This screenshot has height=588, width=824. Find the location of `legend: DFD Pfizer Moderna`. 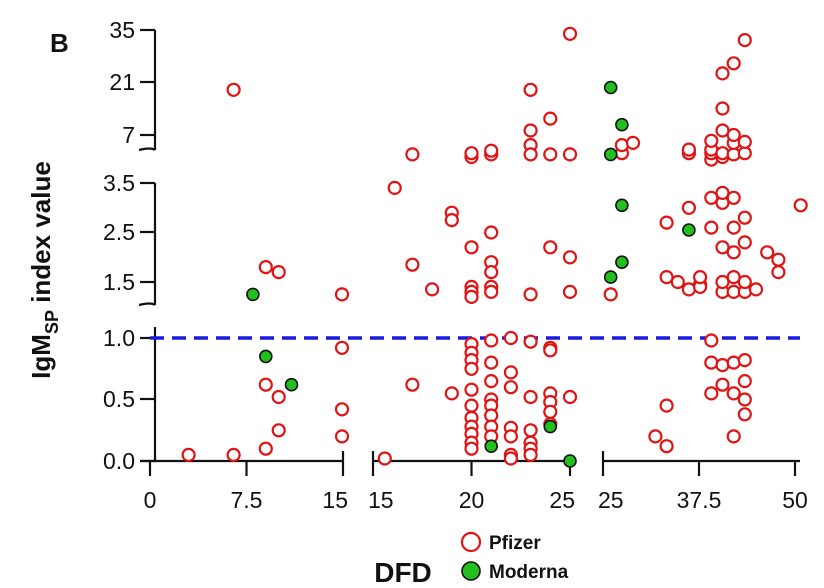

legend: DFD Pfizer Moderna is located at coordinates (471, 559).